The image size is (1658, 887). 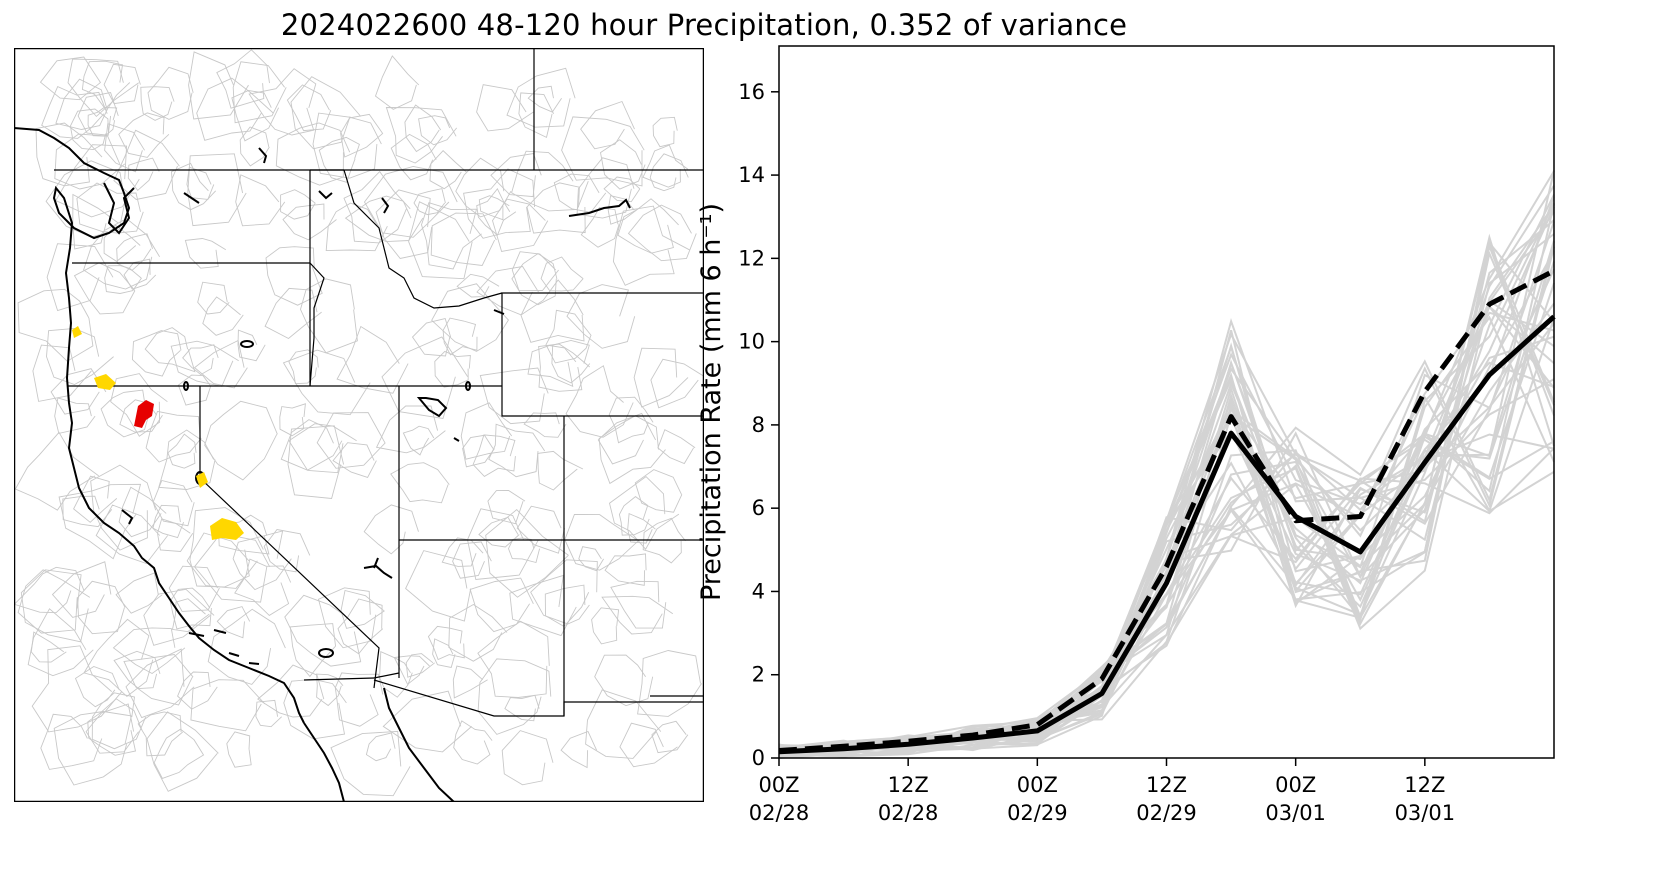 I want to click on x-tick-label: 00Z, so click(x=1037, y=785).